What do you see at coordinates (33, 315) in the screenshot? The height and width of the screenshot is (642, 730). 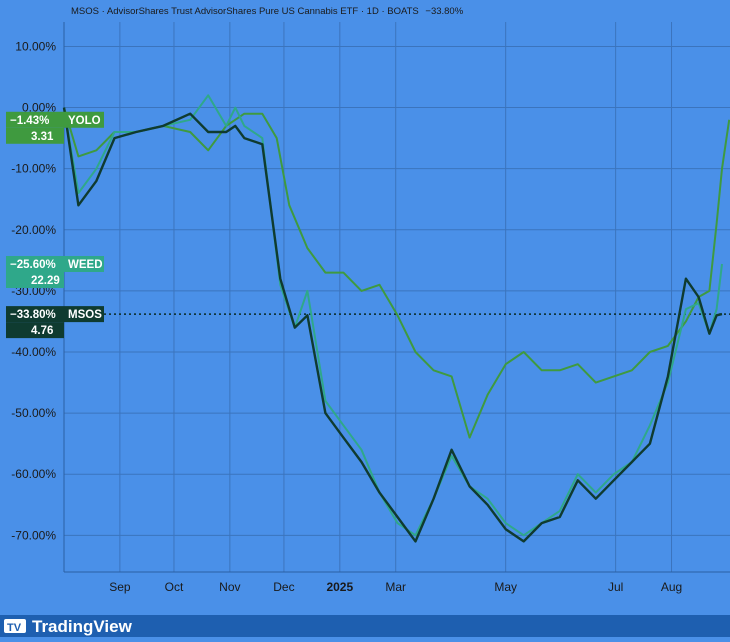 I see `tag-percent: −33.80%` at bounding box center [33, 315].